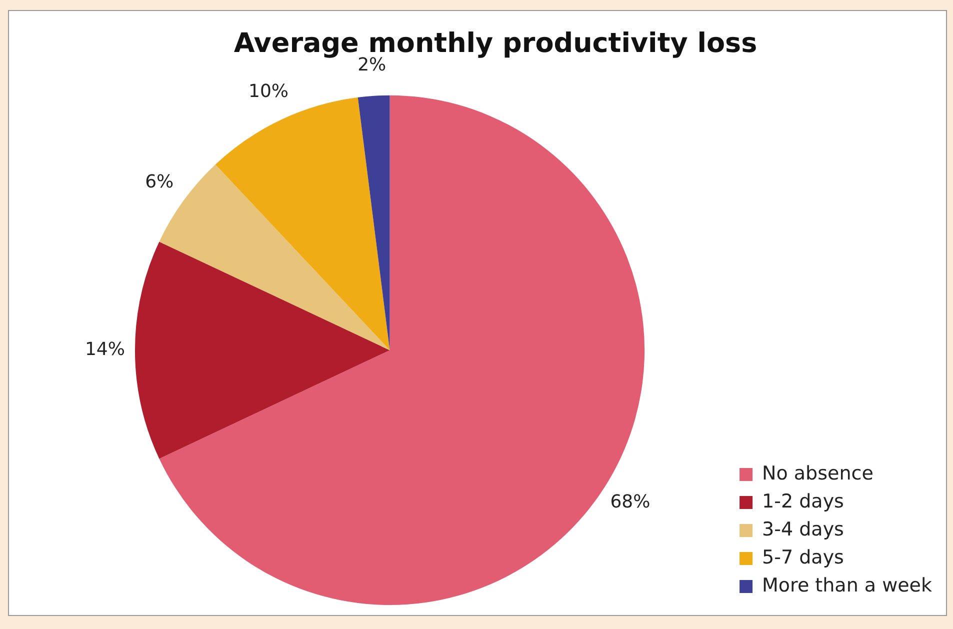  I want to click on data-label: 6%, so click(159, 181).